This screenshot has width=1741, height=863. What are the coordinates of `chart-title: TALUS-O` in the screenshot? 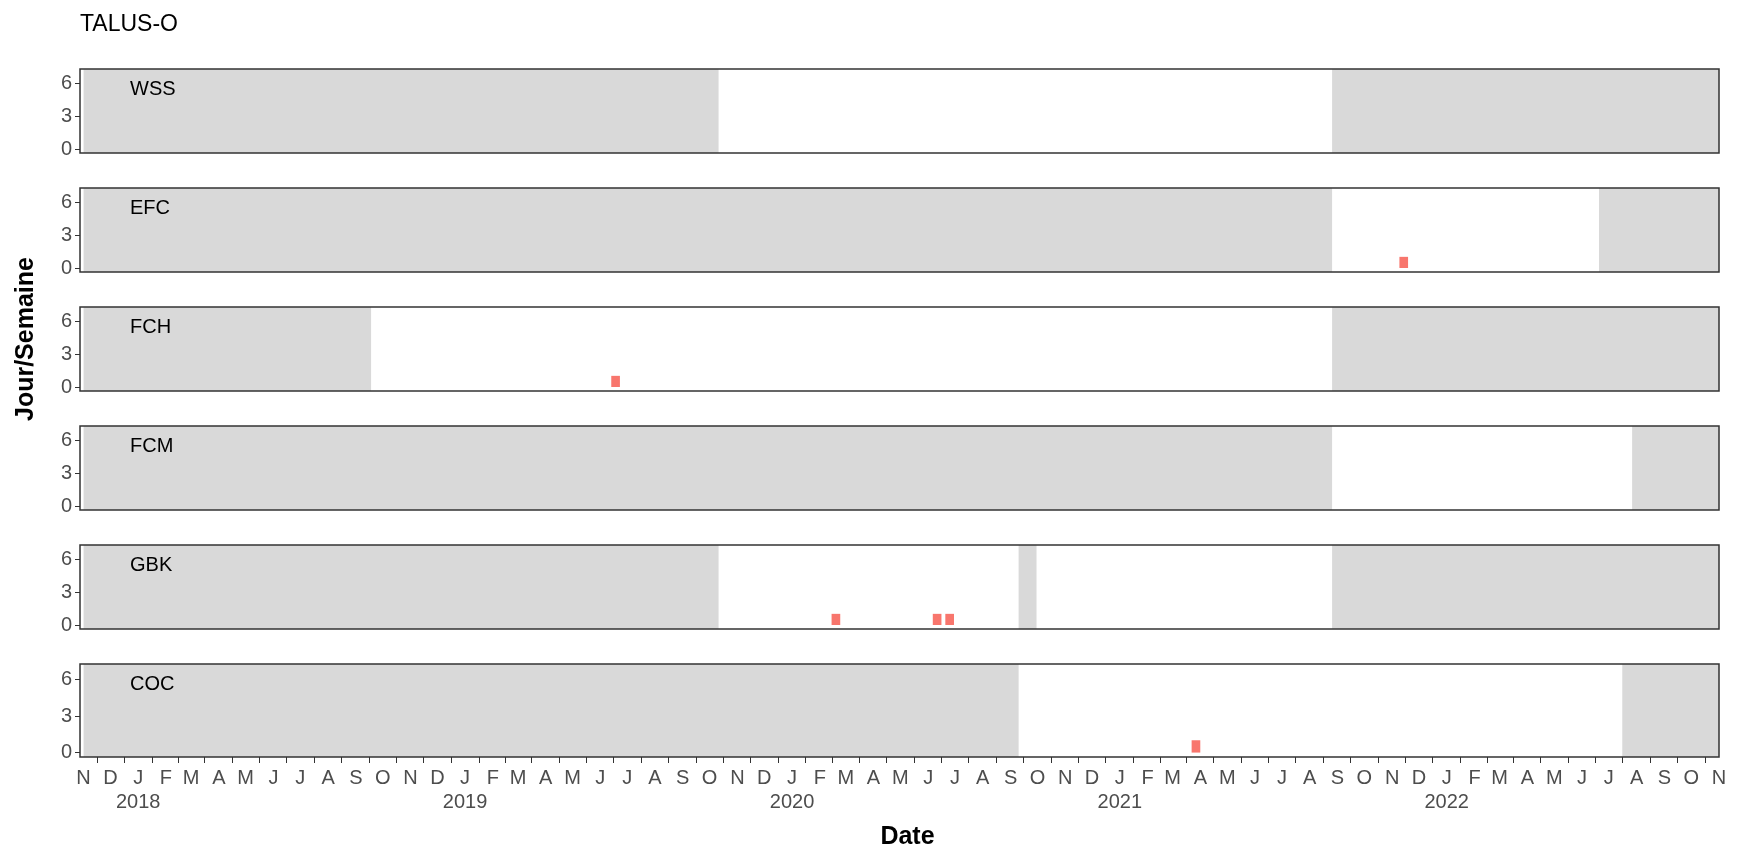 It's located at (129, 23).